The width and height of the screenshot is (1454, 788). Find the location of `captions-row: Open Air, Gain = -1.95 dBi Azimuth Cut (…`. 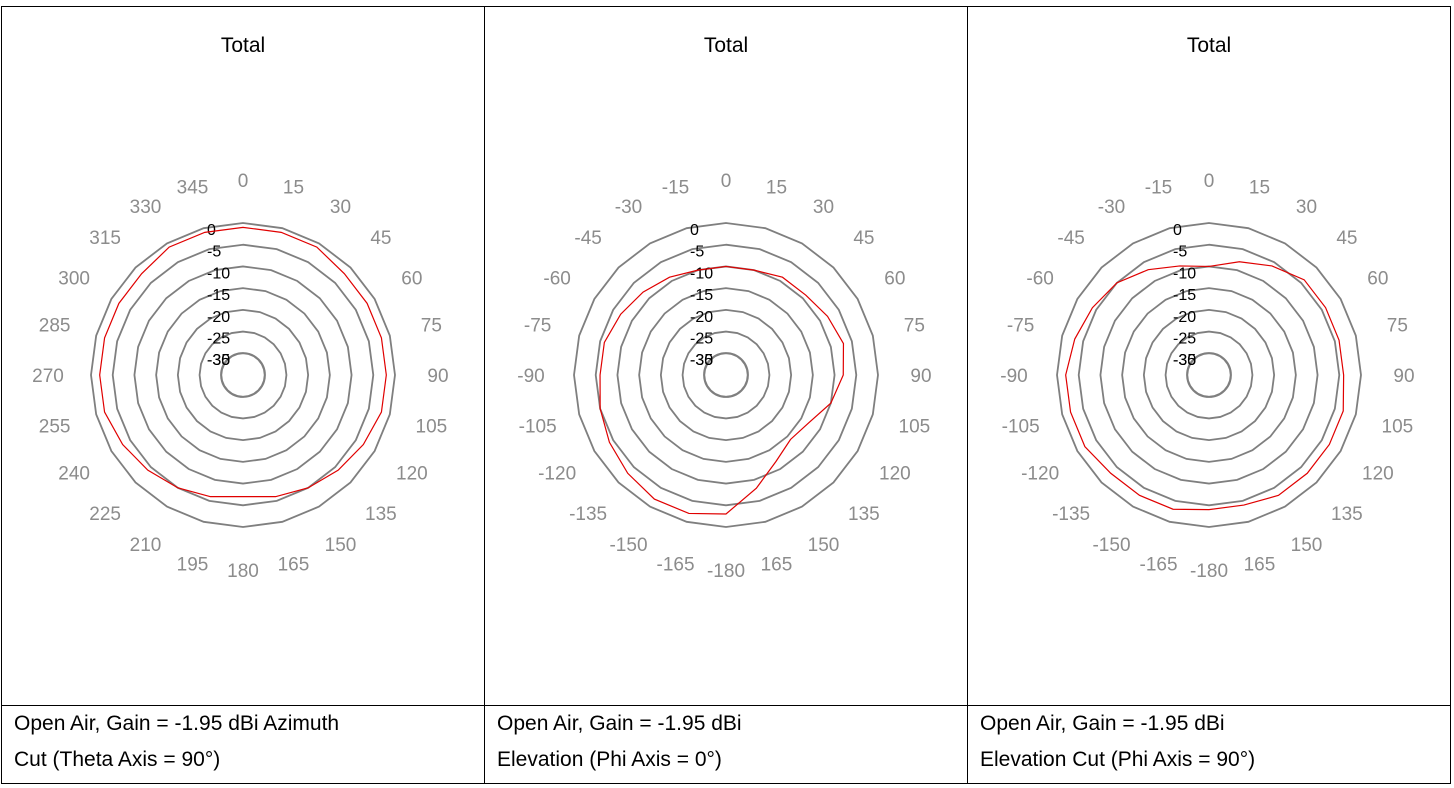

captions-row: Open Air, Gain = -1.95 dBi Azimuth Cut (… is located at coordinates (726, 744).